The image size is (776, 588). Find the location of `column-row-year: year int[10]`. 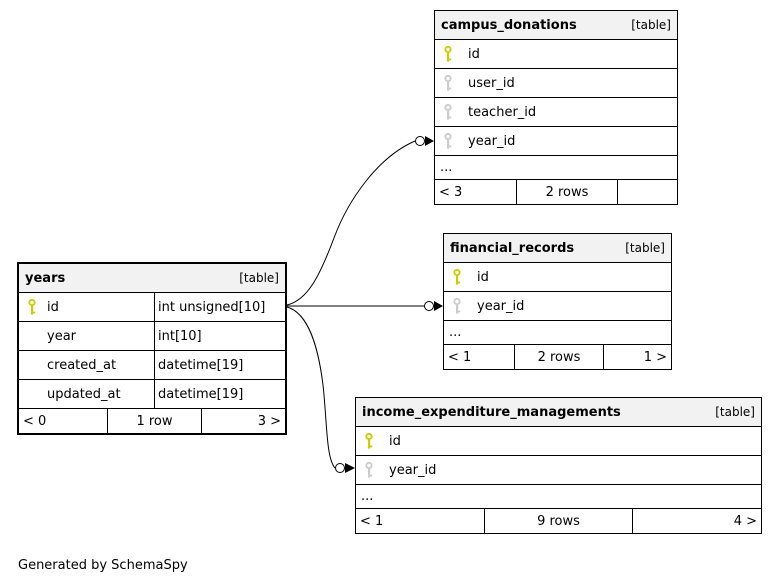

column-row-year: year int[10] is located at coordinates (152, 336).